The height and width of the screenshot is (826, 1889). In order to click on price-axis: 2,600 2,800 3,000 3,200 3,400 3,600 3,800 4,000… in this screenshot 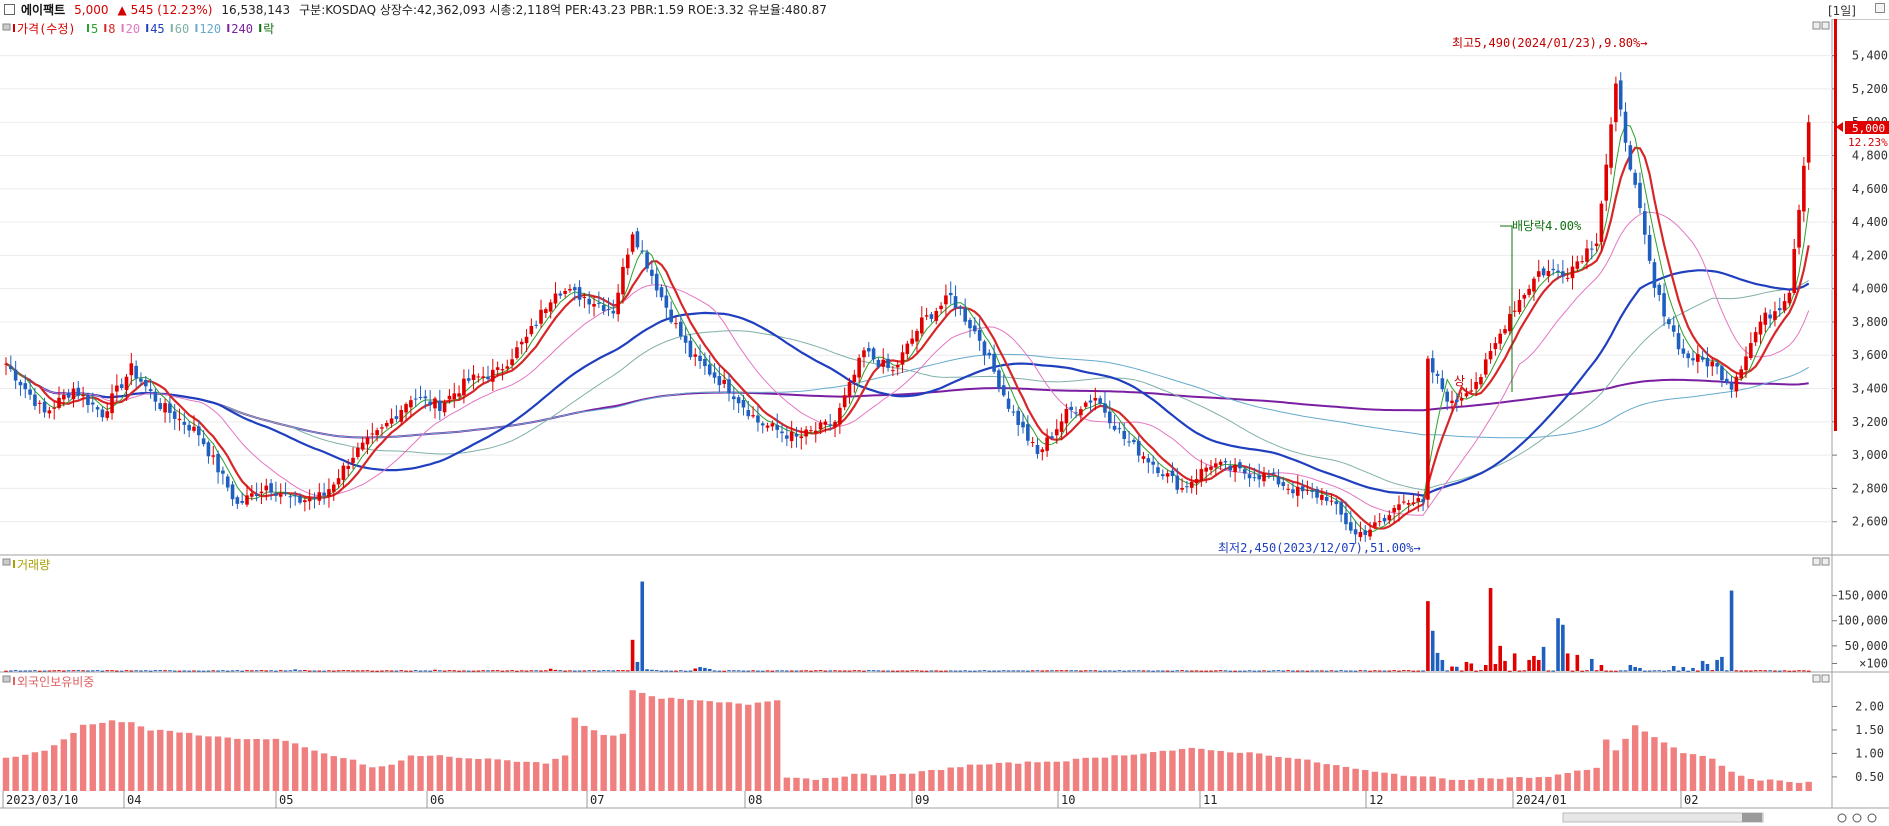, I will do `click(1860, 289)`.